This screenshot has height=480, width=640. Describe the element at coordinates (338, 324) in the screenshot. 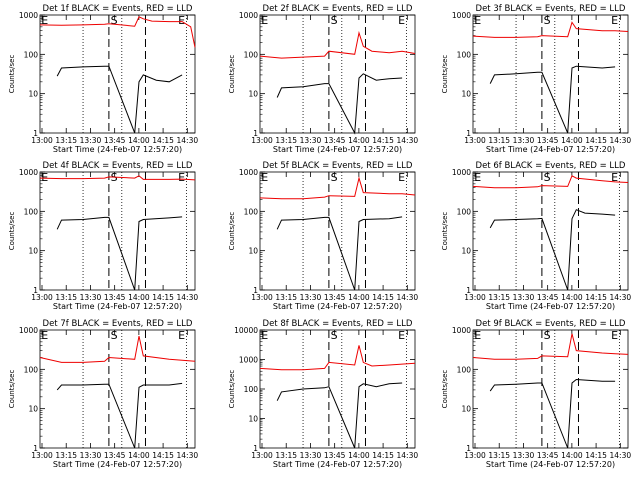

I see `panel-title: Det 8f BLACK = Events, RED = LLD` at that location.